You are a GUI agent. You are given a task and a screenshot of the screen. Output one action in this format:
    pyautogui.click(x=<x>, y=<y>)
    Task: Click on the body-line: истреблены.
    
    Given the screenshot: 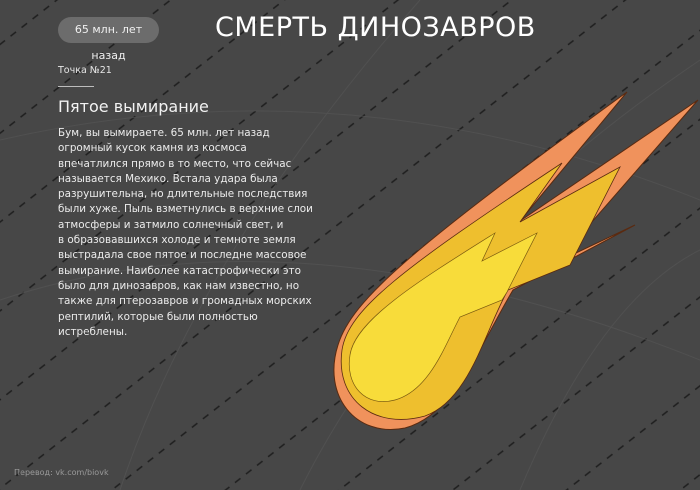 What is the action you would take?
    pyautogui.click(x=93, y=331)
    